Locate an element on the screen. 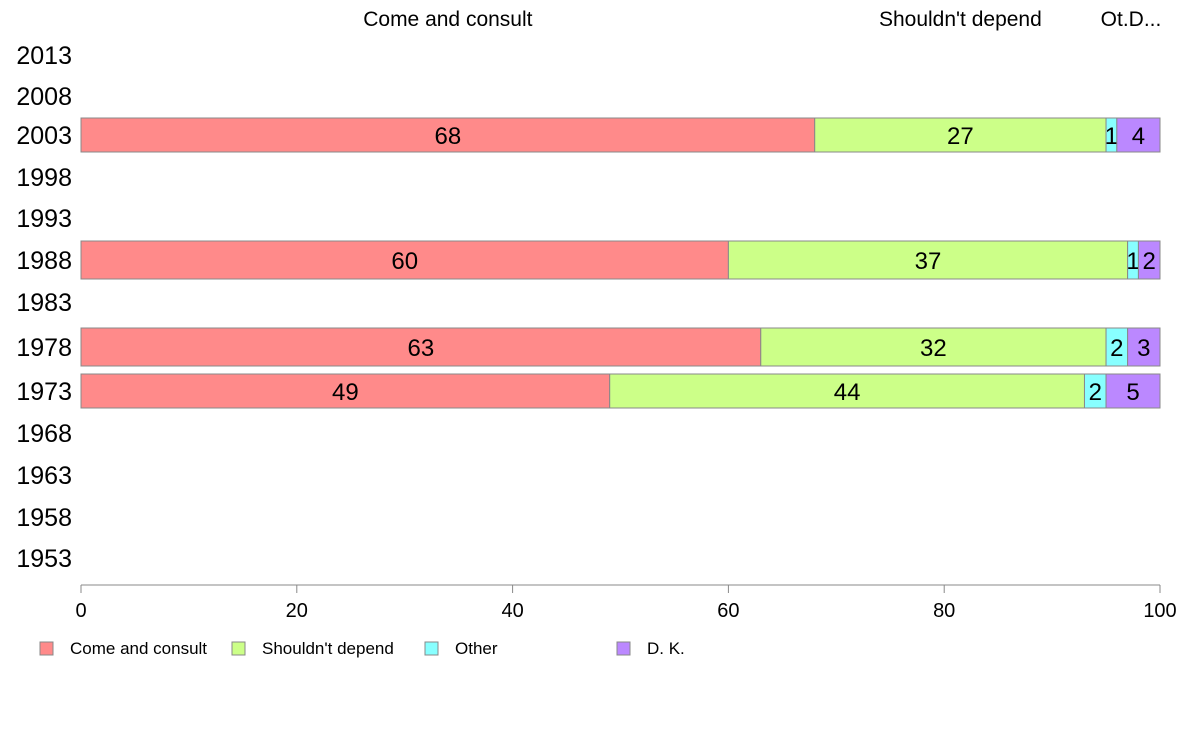 The image size is (1188, 736). top-label-0: Come and consult is located at coordinates (447, 19).